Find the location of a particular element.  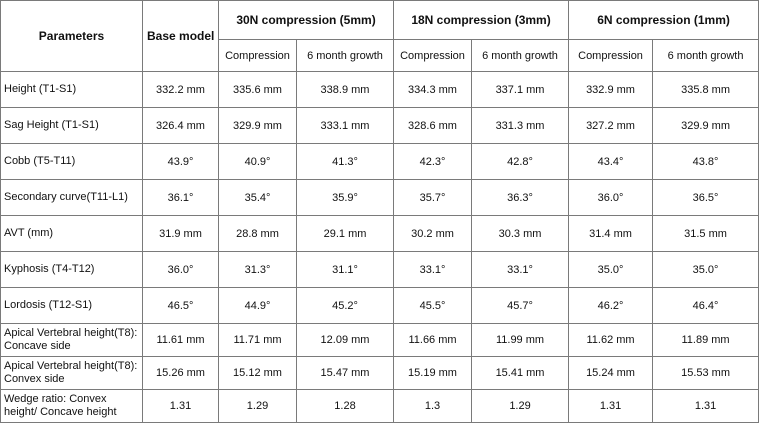

measurement-value: 29.1 mm is located at coordinates (345, 233).